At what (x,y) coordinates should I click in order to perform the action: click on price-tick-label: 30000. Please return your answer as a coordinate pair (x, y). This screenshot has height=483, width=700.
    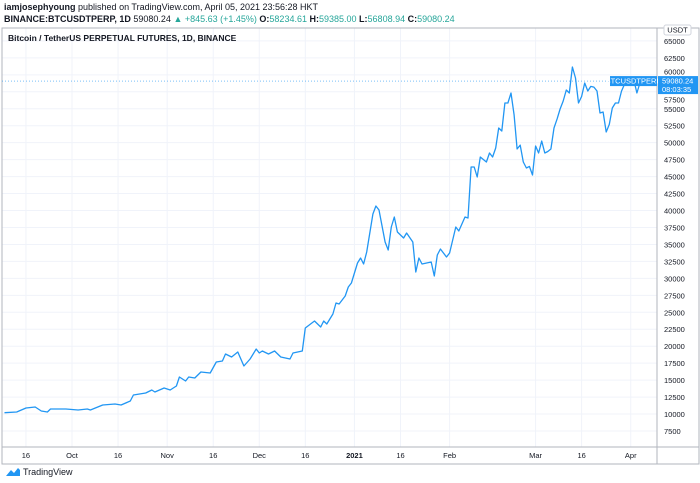
    Looking at the image, I should click on (674, 278).